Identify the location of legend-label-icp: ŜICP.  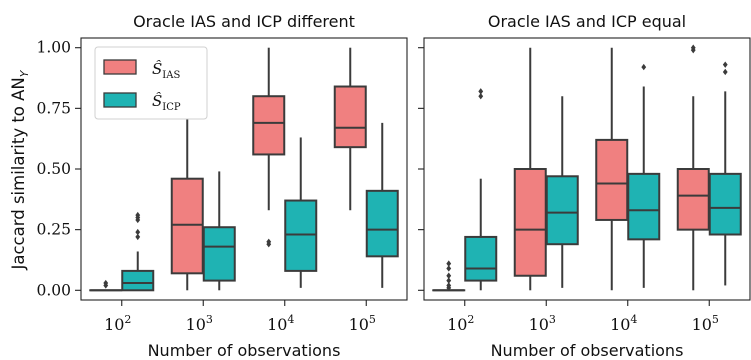
(166, 102).